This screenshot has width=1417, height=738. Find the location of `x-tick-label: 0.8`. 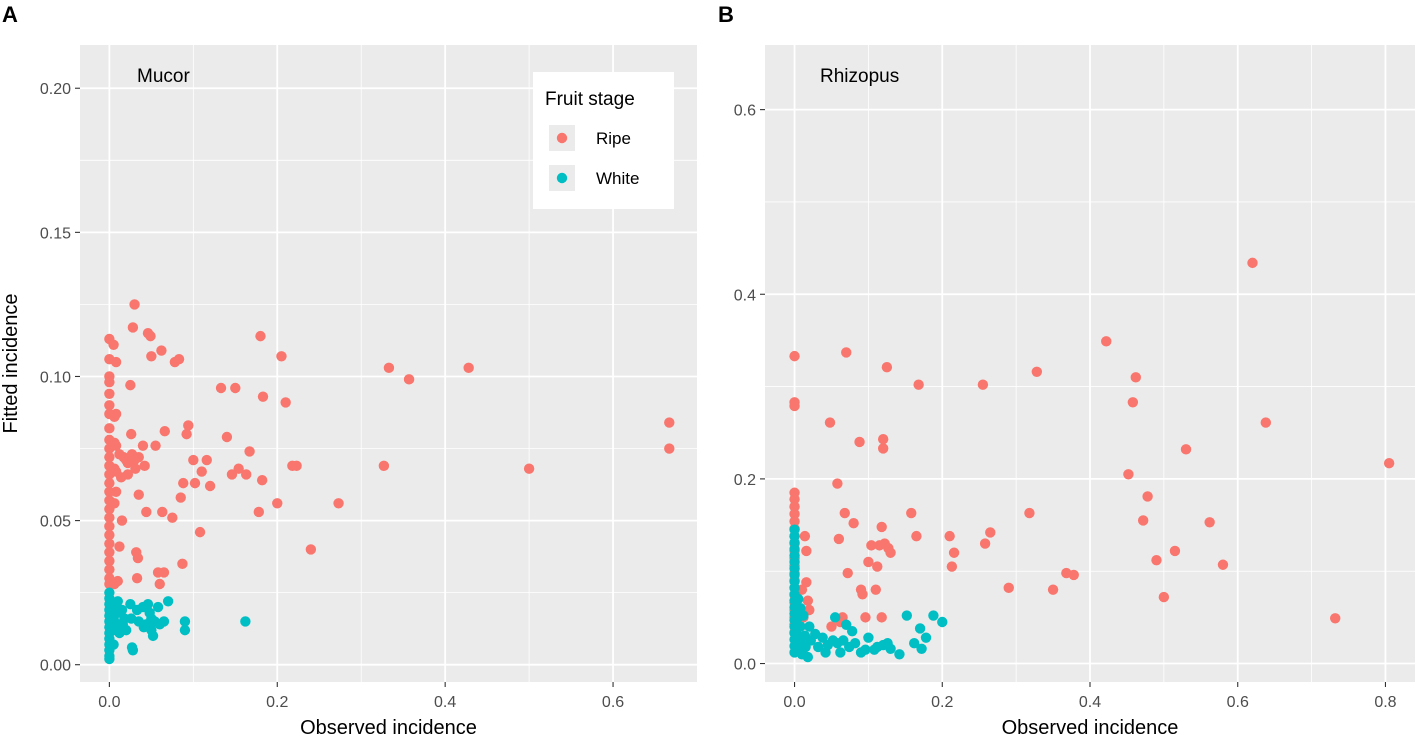

x-tick-label: 0.8 is located at coordinates (1385, 702).